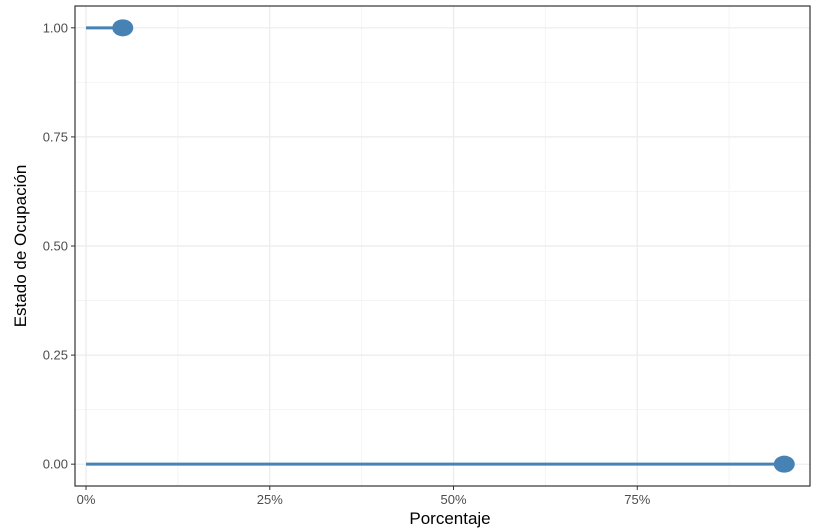 The width and height of the screenshot is (814, 531). I want to click on x-tick-label: 0%, so click(86, 499).